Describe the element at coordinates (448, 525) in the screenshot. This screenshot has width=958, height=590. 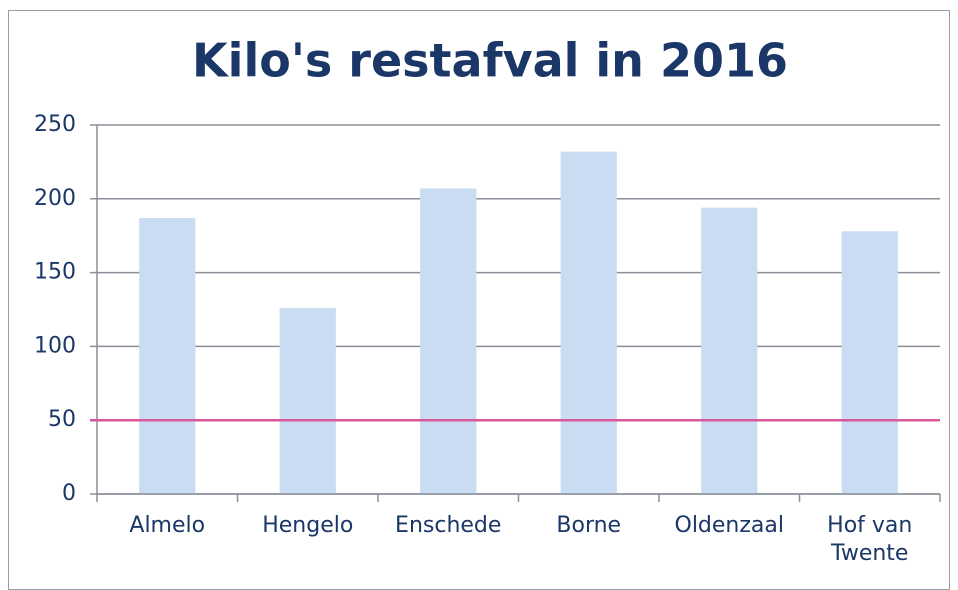
I see `x-tick-label: Enschede` at that location.